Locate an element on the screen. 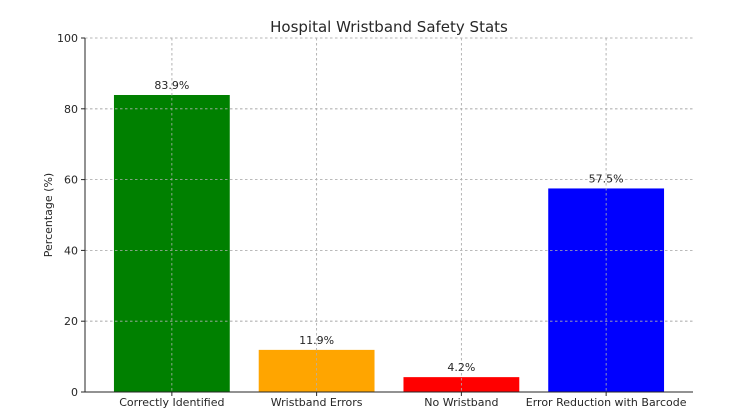  bar-value-label: 4.2% is located at coordinates (461, 367).